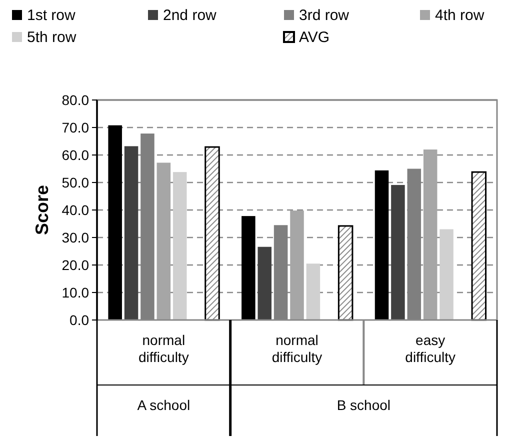 The width and height of the screenshot is (510, 438). Describe the element at coordinates (76, 182) in the screenshot. I see `y-tick-label: 50.0` at that location.